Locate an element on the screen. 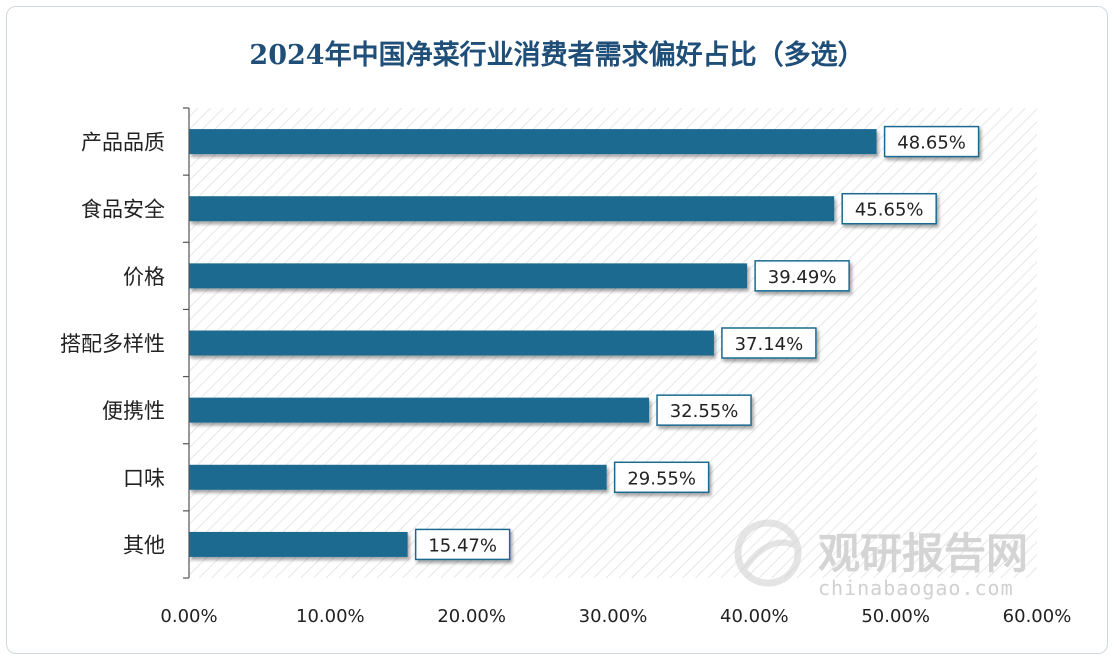  data-label: 39.49% is located at coordinates (802, 277).